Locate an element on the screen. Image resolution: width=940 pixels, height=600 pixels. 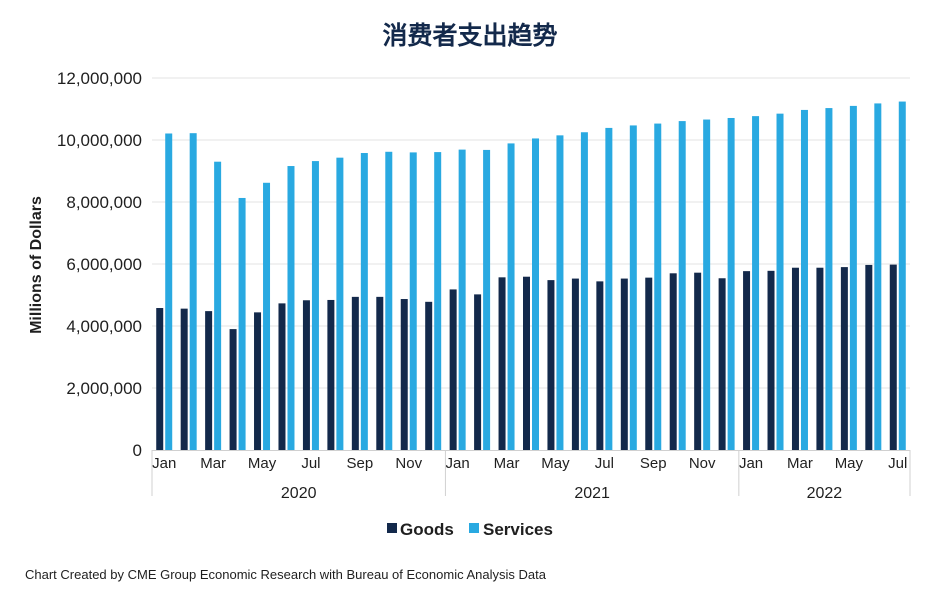
y-tick-label: 2,000,000 is located at coordinates (104, 388).